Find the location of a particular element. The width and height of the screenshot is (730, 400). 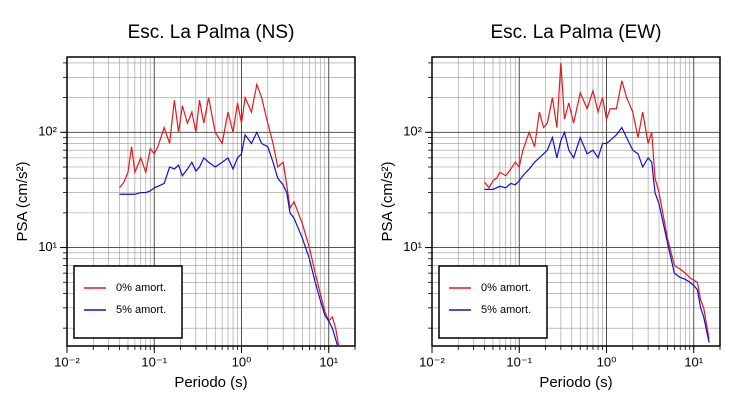

chart-title: Esc. La Palma (EW) is located at coordinates (575, 32).